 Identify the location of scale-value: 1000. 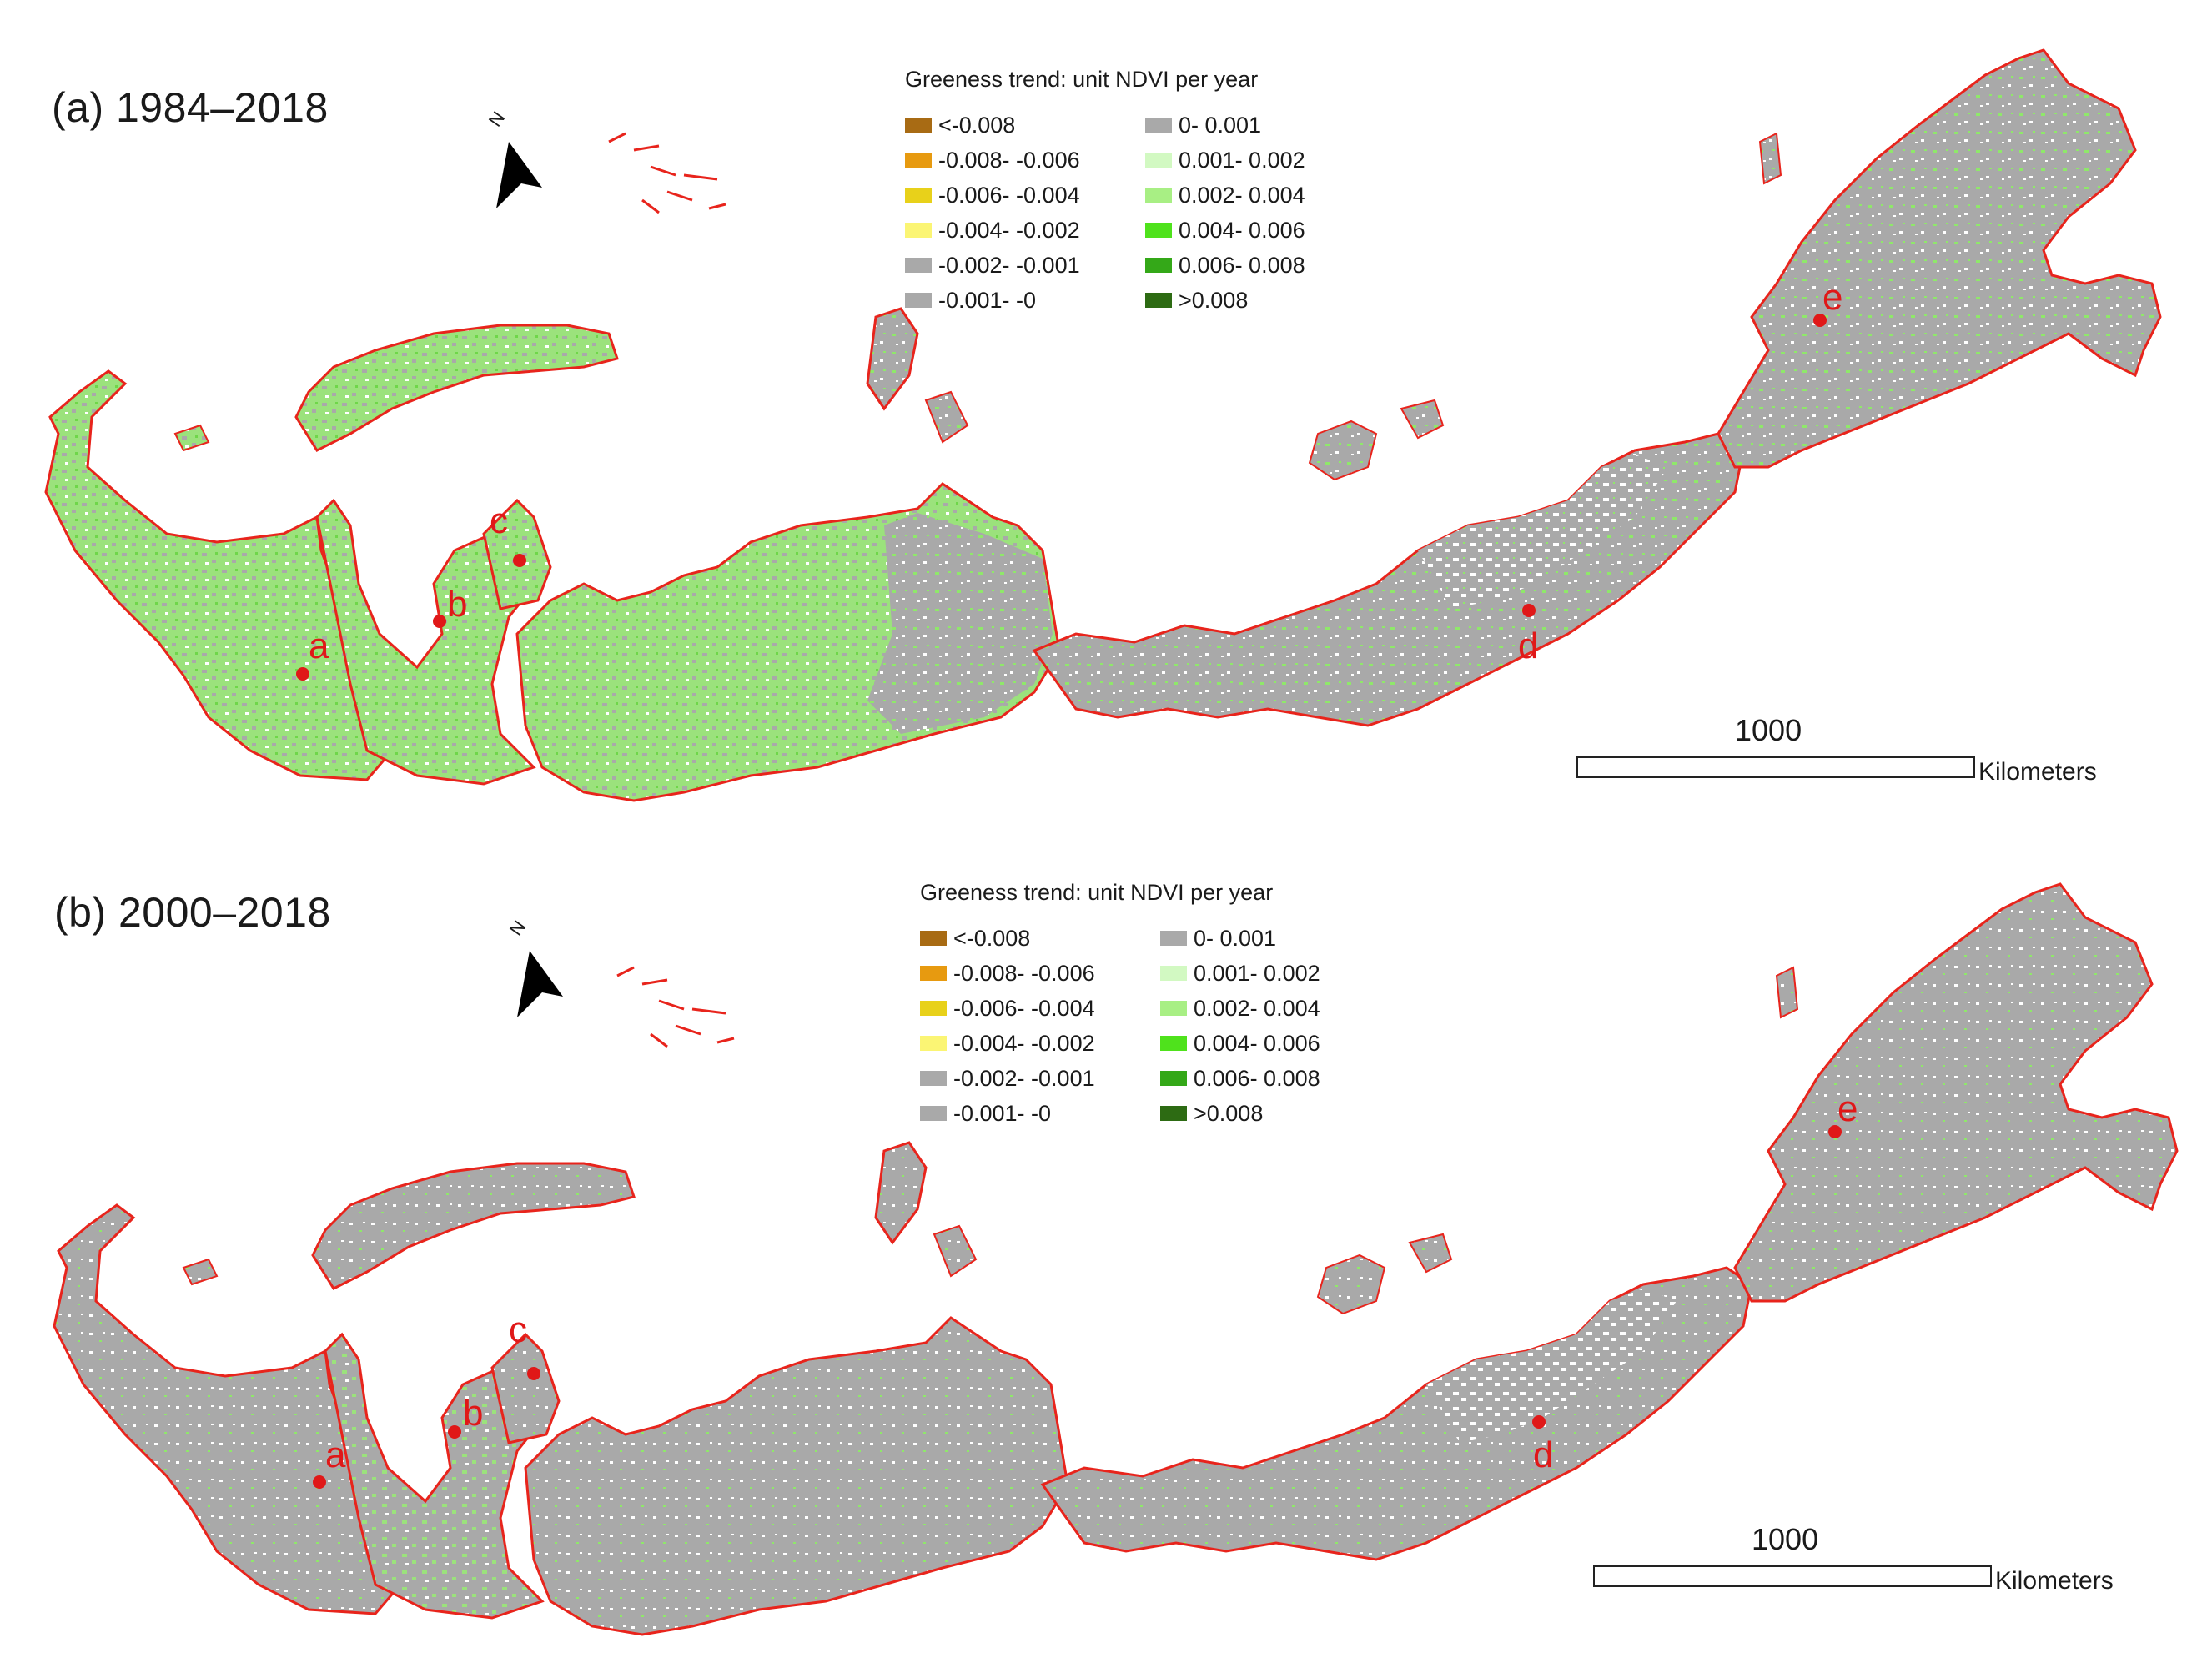
(1769, 730).